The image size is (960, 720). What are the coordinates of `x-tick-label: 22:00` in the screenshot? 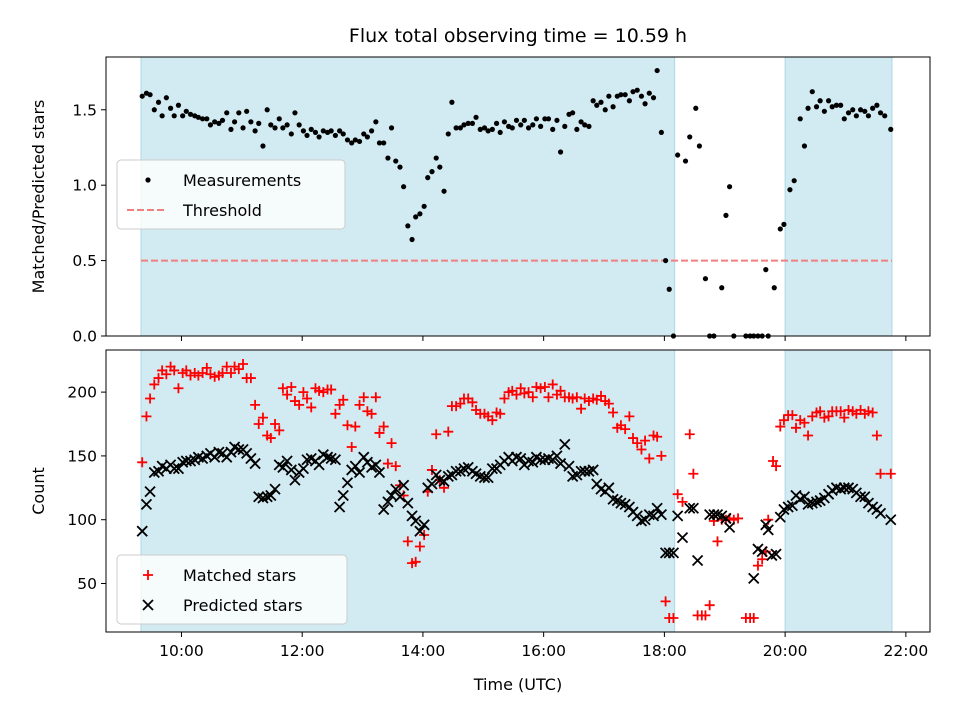 It's located at (906, 651).